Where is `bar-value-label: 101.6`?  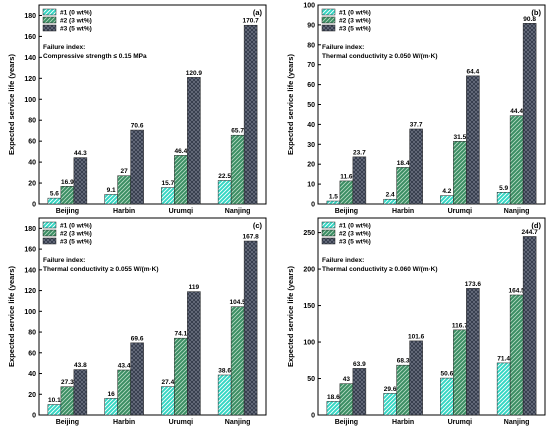
bar-value-label: 101.6 is located at coordinates (416, 336).